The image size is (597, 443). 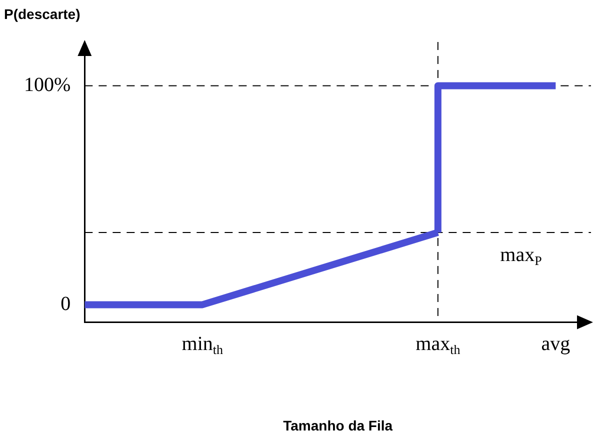 What do you see at coordinates (42, 14) in the screenshot?
I see `y-axis-title: P(descarte)` at bounding box center [42, 14].